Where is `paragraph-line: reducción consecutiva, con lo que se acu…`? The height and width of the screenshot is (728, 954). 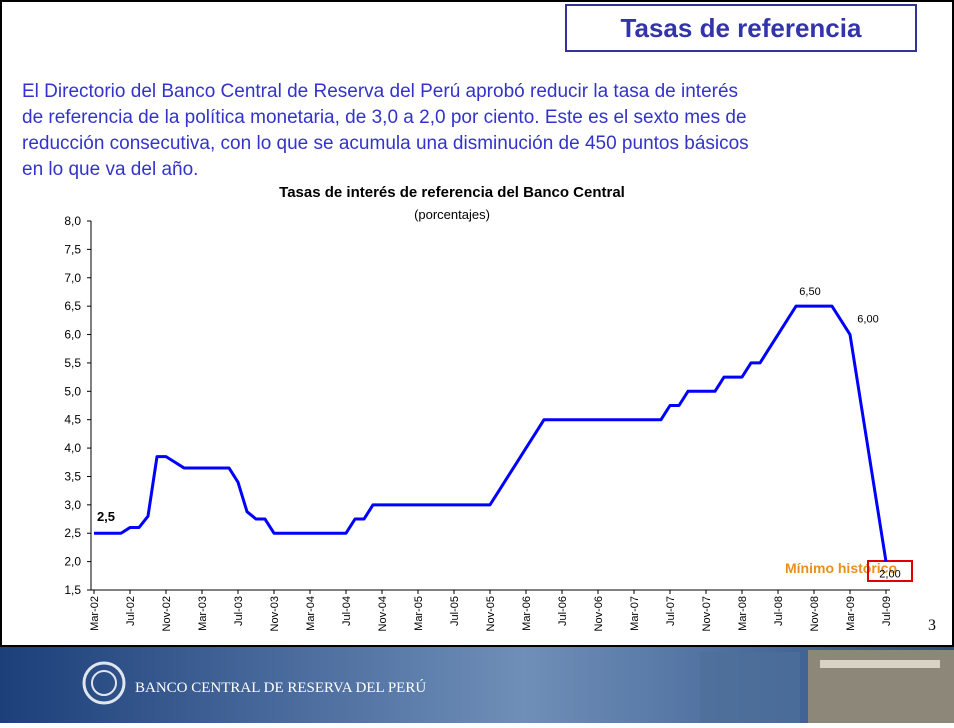 paragraph-line: reducción consecutiva, con lo que se acu… is located at coordinates (385, 143).